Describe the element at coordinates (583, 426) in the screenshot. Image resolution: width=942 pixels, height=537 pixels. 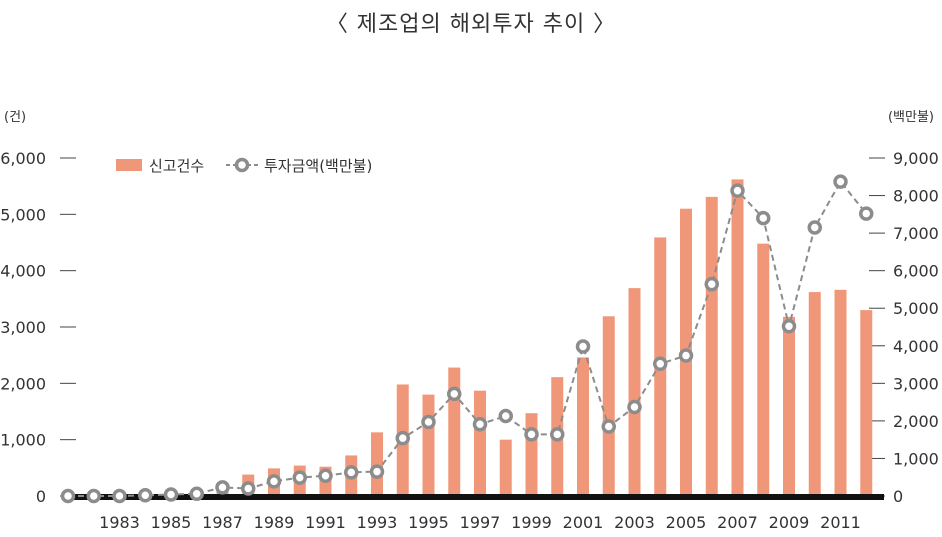
I see `bar-2001` at that location.